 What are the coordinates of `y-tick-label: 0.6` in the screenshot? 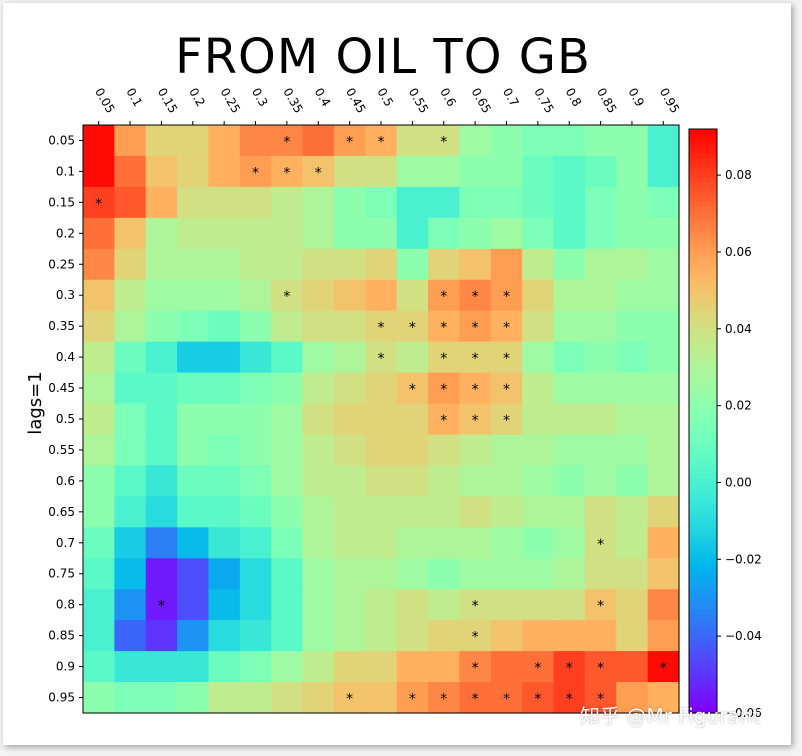 It's located at (65, 481).